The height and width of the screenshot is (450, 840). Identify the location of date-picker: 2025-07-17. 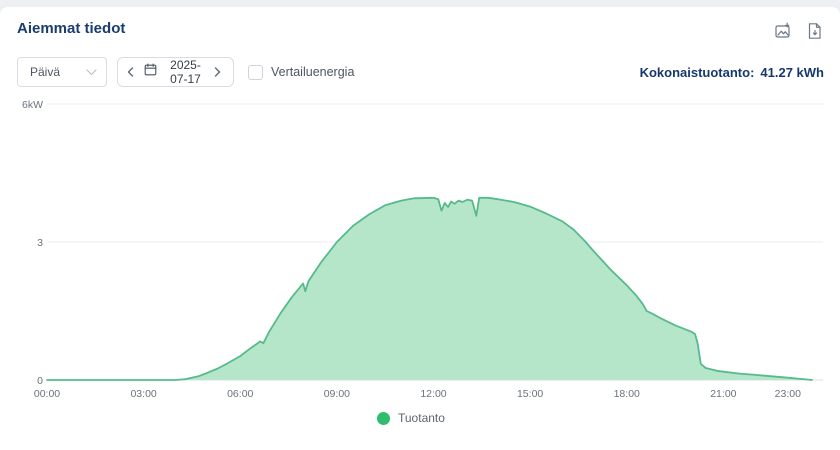
(175, 72).